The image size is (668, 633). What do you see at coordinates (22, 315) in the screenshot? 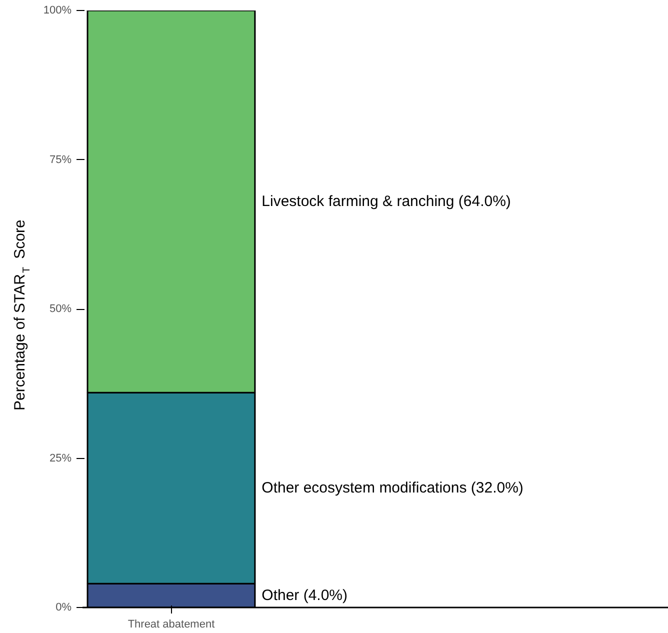
I see `y-axis-title: Percentage of START Score` at bounding box center [22, 315].